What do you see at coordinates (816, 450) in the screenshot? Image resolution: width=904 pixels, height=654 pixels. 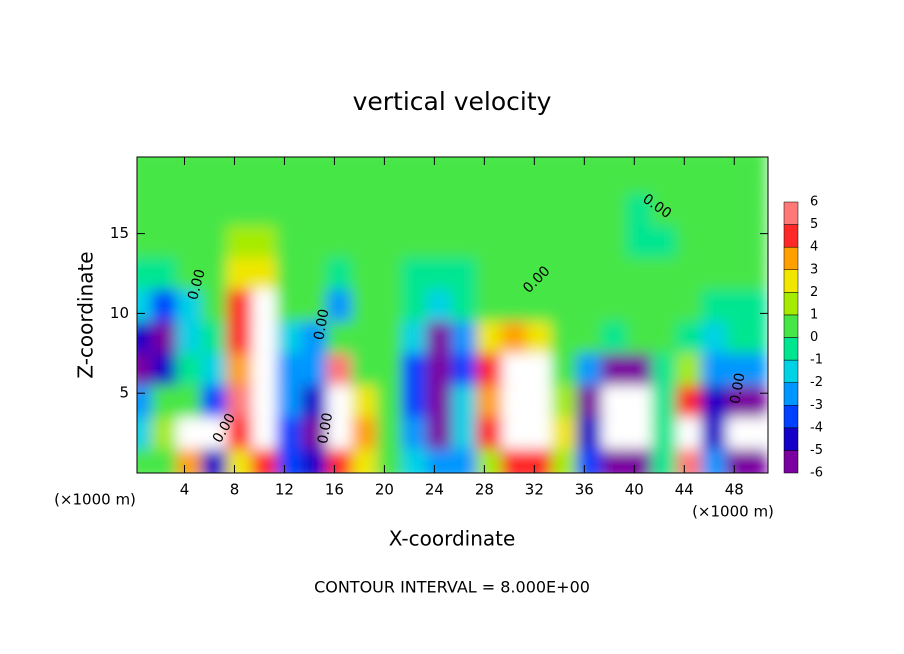 I see `colorbar-label: -5` at bounding box center [816, 450].